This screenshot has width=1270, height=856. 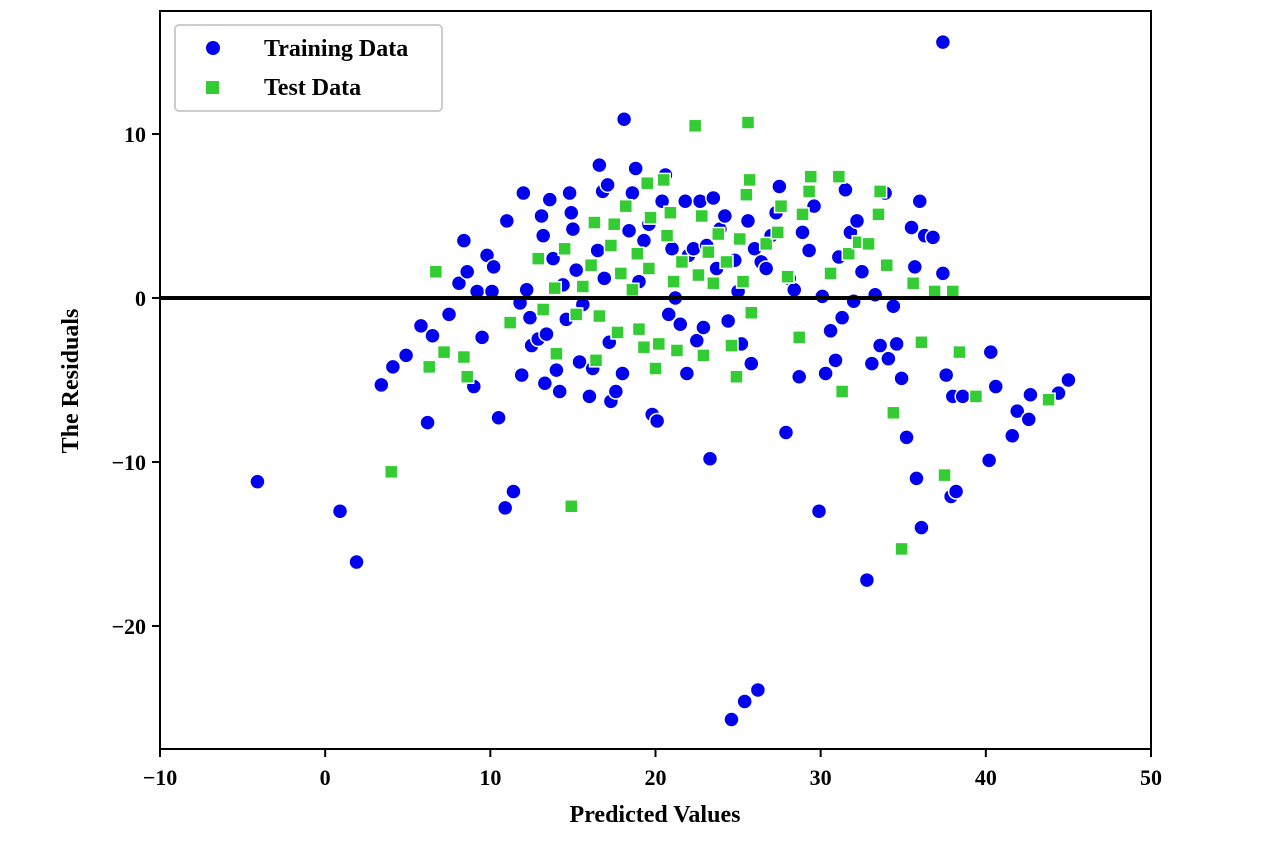 What do you see at coordinates (1151, 777) in the screenshot?
I see `x-tick-label: 50` at bounding box center [1151, 777].